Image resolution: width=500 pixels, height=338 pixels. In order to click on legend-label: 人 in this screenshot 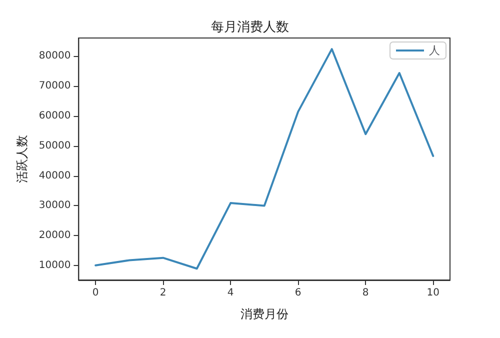, I will do `click(434, 50)`.